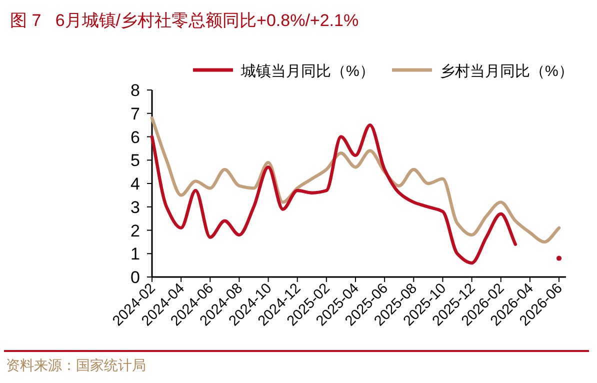 This screenshot has height=383, width=597. What do you see at coordinates (135, 254) in the screenshot?
I see `y-tick-label: 1` at bounding box center [135, 254].